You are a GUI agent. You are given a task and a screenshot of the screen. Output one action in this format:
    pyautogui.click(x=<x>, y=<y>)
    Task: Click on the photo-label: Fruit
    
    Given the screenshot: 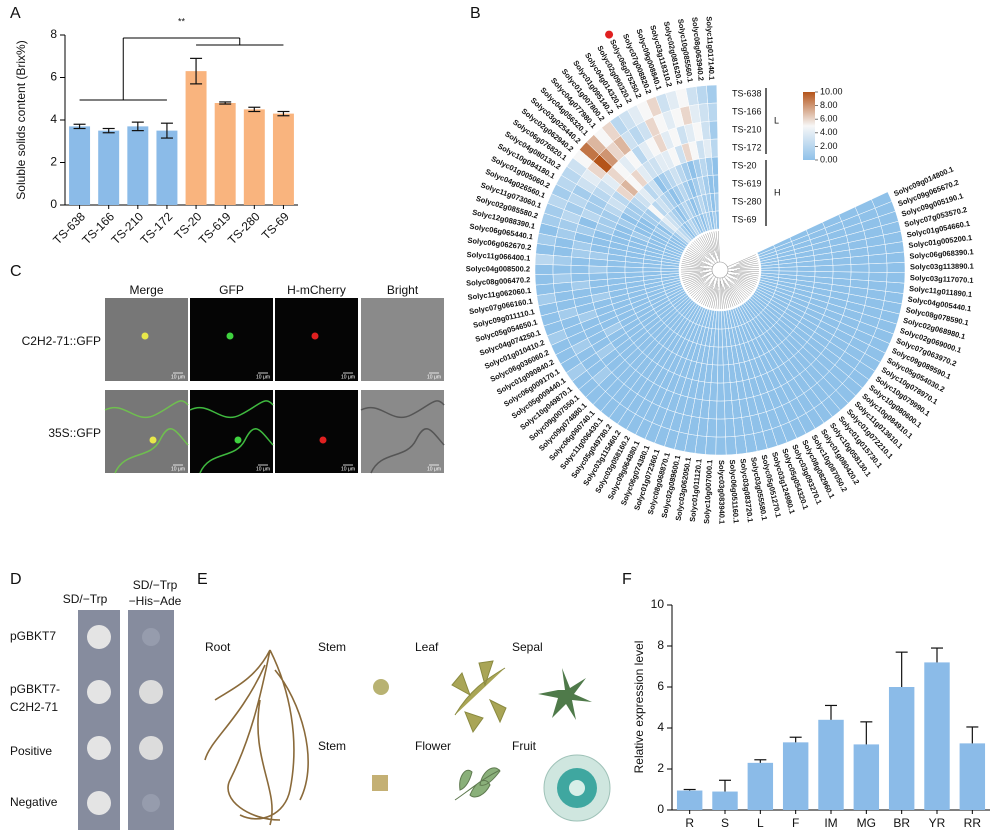 What is the action you would take?
    pyautogui.click(x=524, y=746)
    